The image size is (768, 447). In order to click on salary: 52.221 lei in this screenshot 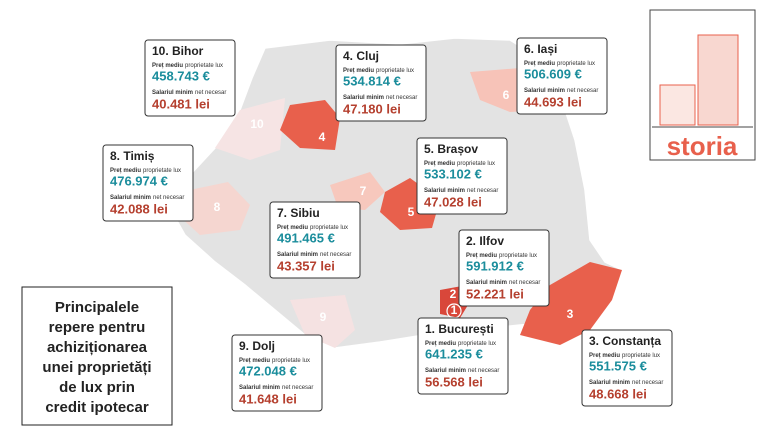, I will do `click(495, 293)`.